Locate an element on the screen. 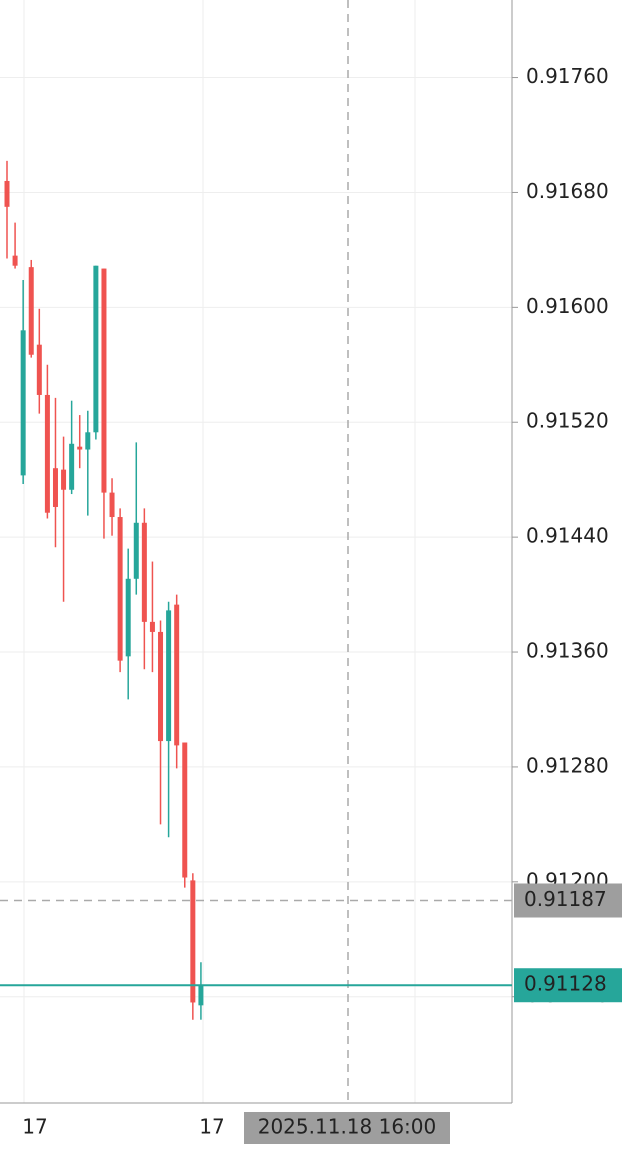 Image resolution: width=624 pixels, height=1150 pixels. y-tick-label: 0.91680 is located at coordinates (567, 191).